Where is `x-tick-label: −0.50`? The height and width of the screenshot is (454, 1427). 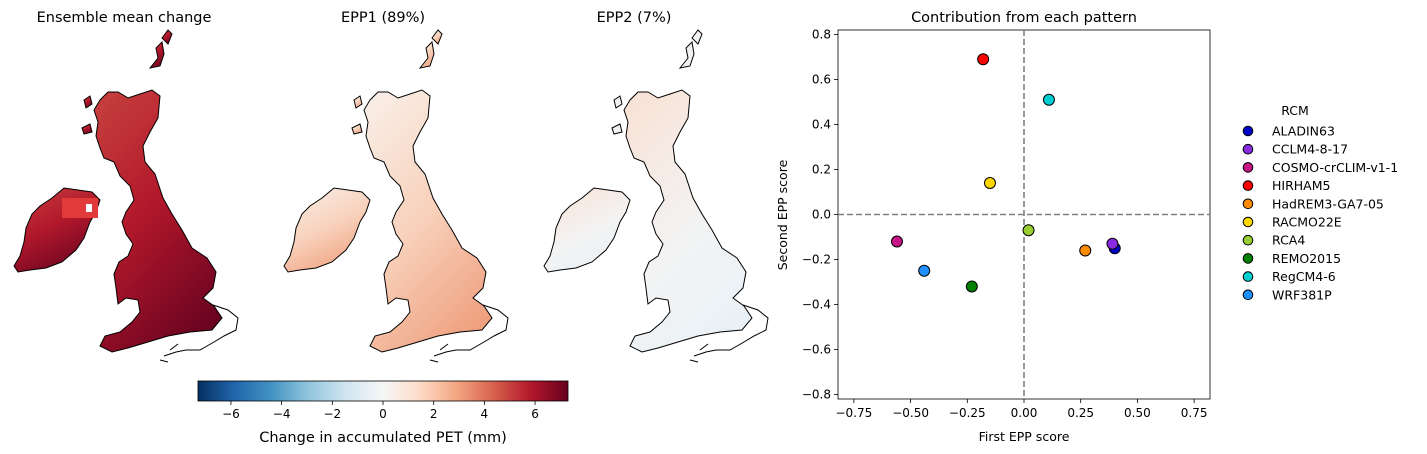
x-tick-label: −0.50 is located at coordinates (910, 413).